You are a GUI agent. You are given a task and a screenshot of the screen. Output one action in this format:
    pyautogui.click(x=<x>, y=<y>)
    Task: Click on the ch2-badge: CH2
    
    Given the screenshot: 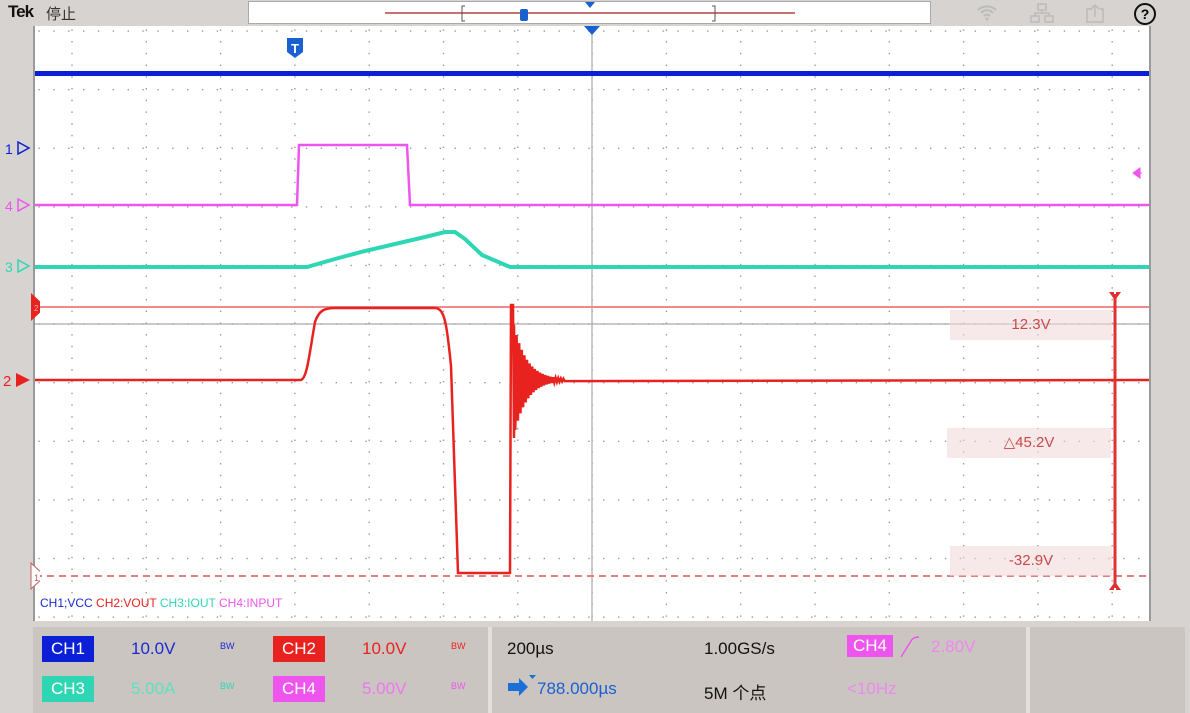 What is the action you would take?
    pyautogui.click(x=299, y=649)
    